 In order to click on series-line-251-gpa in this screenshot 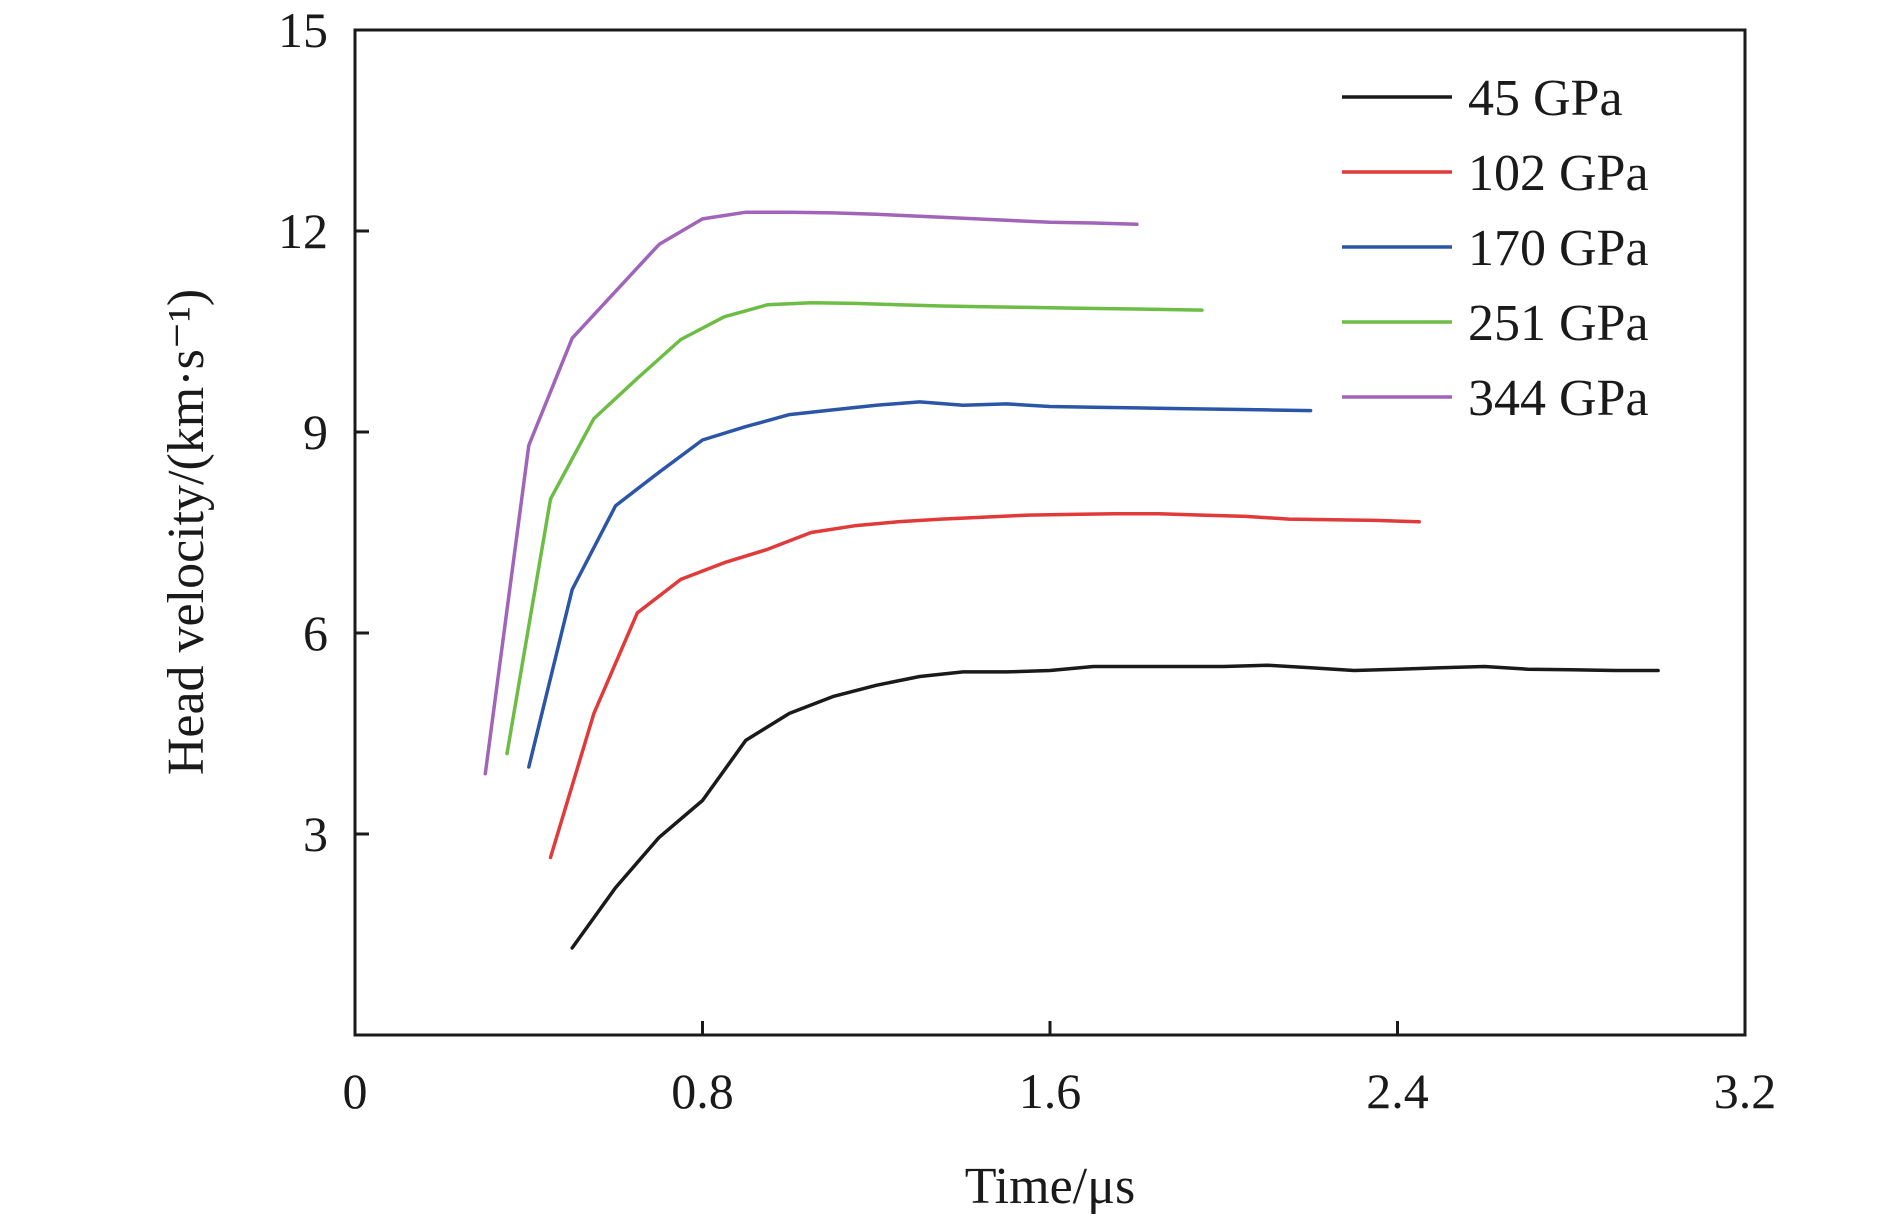, I will do `click(854, 528)`.